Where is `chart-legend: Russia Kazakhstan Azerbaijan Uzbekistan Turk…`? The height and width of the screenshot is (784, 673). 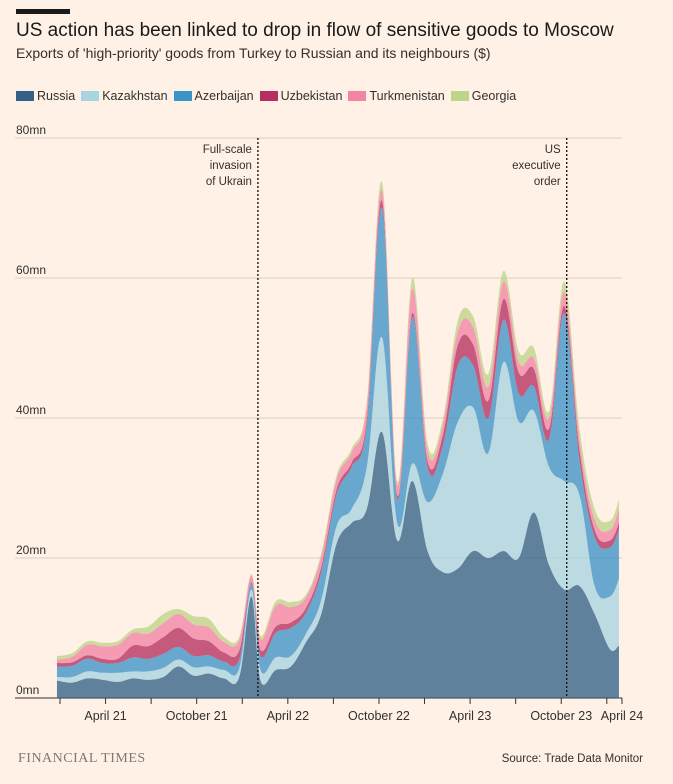 chart-legend: Russia Kazakhstan Azerbaijan Uzbekistan Turk… is located at coordinates (269, 96).